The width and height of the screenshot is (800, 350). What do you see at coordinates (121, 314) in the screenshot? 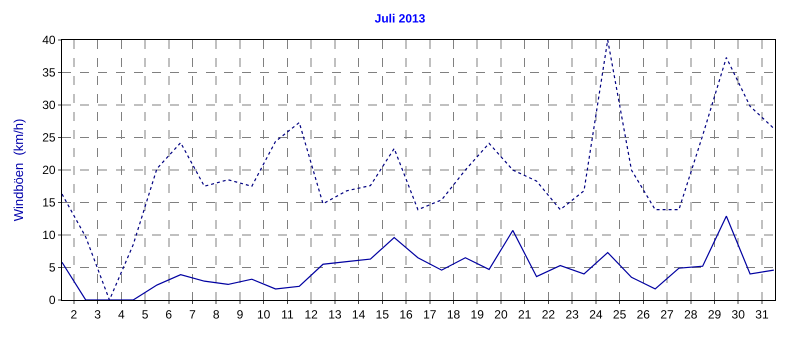
I see `x-tick-label: 4` at bounding box center [121, 314].